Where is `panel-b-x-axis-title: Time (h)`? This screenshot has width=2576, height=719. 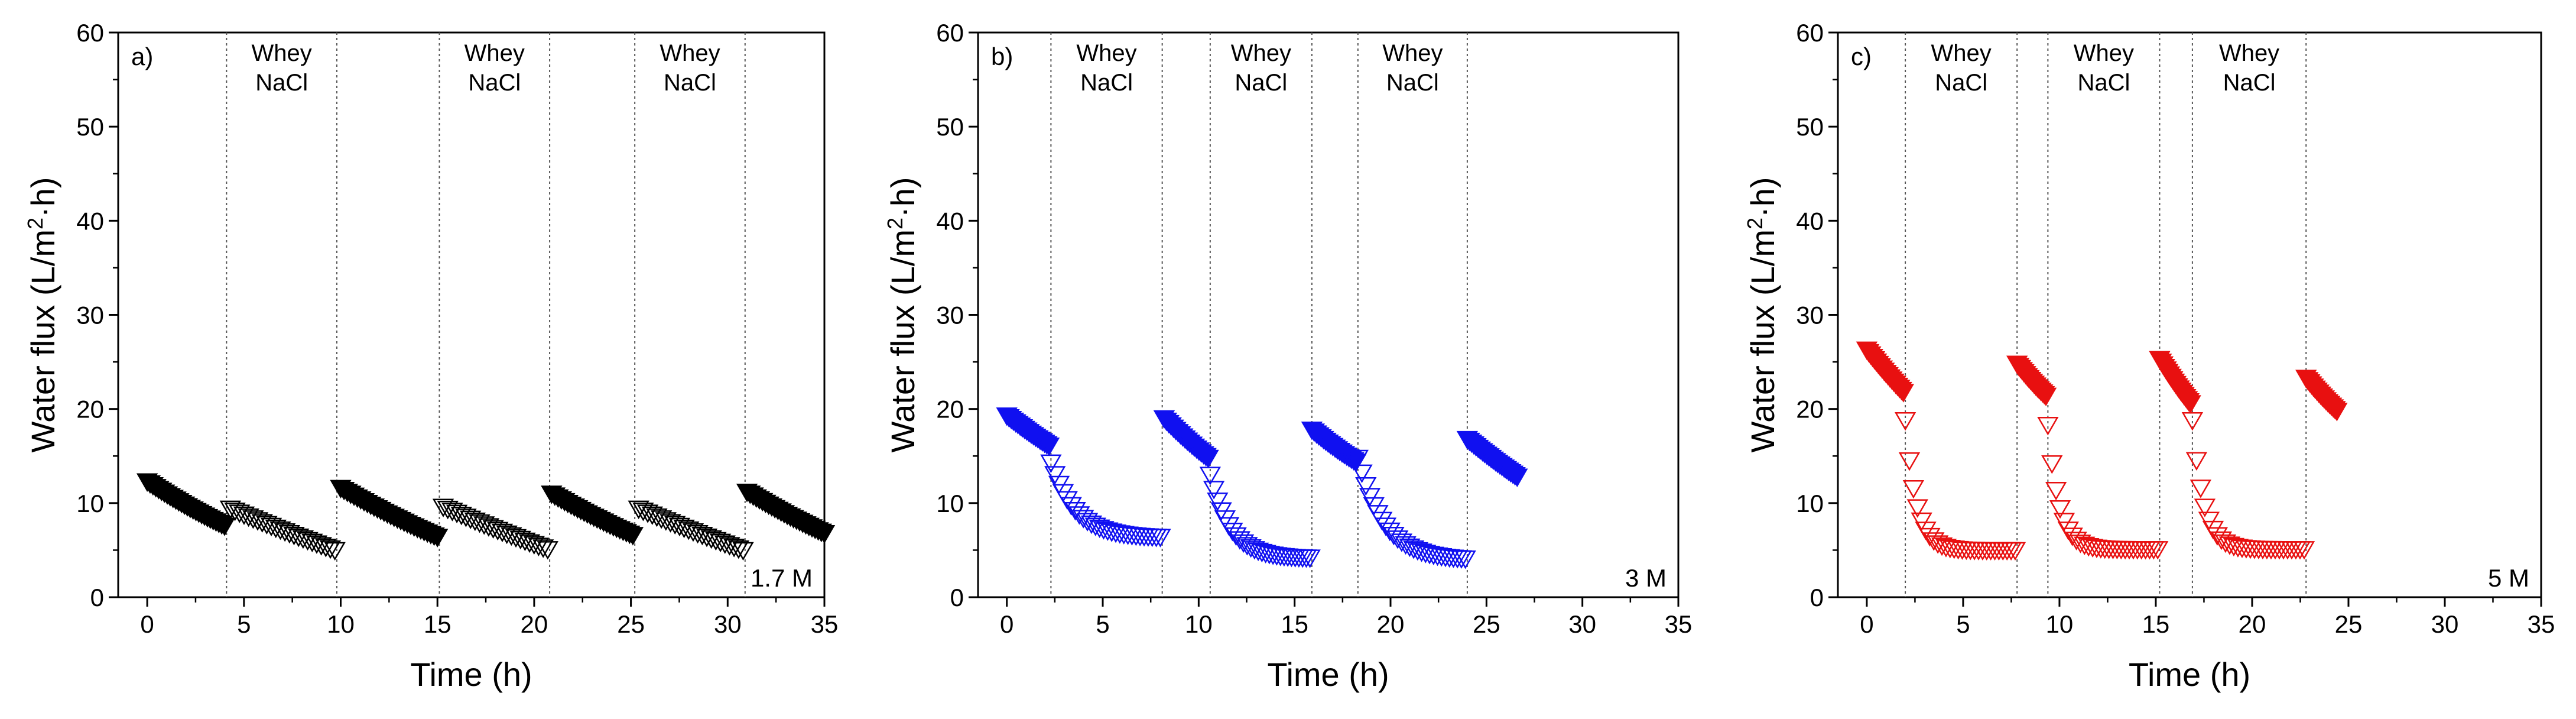 panel-b-x-axis-title: Time (h) is located at coordinates (1328, 675).